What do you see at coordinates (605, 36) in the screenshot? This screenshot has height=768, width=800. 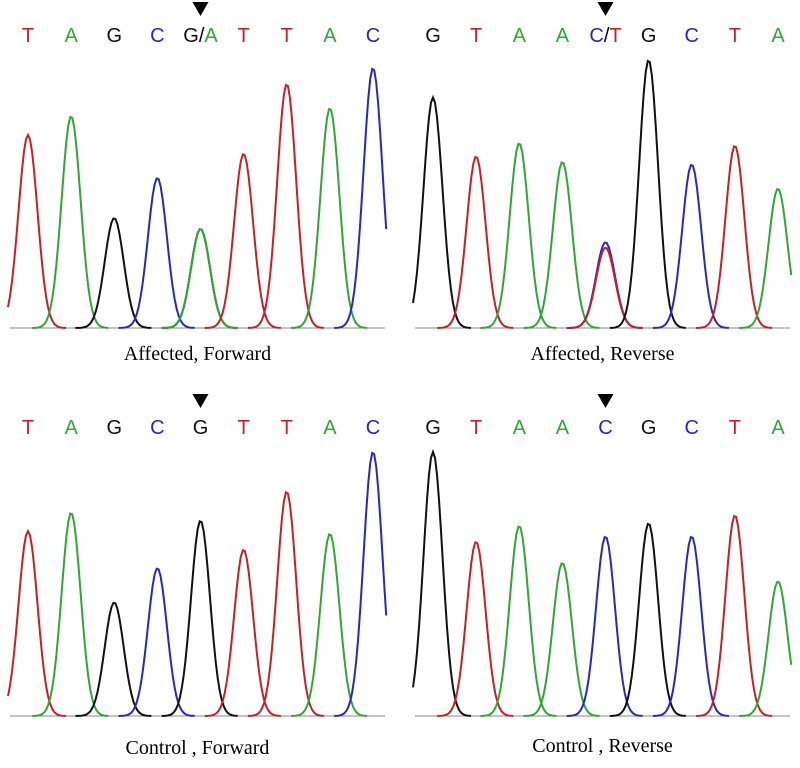 I see `base-call-4: C/T` at bounding box center [605, 36].